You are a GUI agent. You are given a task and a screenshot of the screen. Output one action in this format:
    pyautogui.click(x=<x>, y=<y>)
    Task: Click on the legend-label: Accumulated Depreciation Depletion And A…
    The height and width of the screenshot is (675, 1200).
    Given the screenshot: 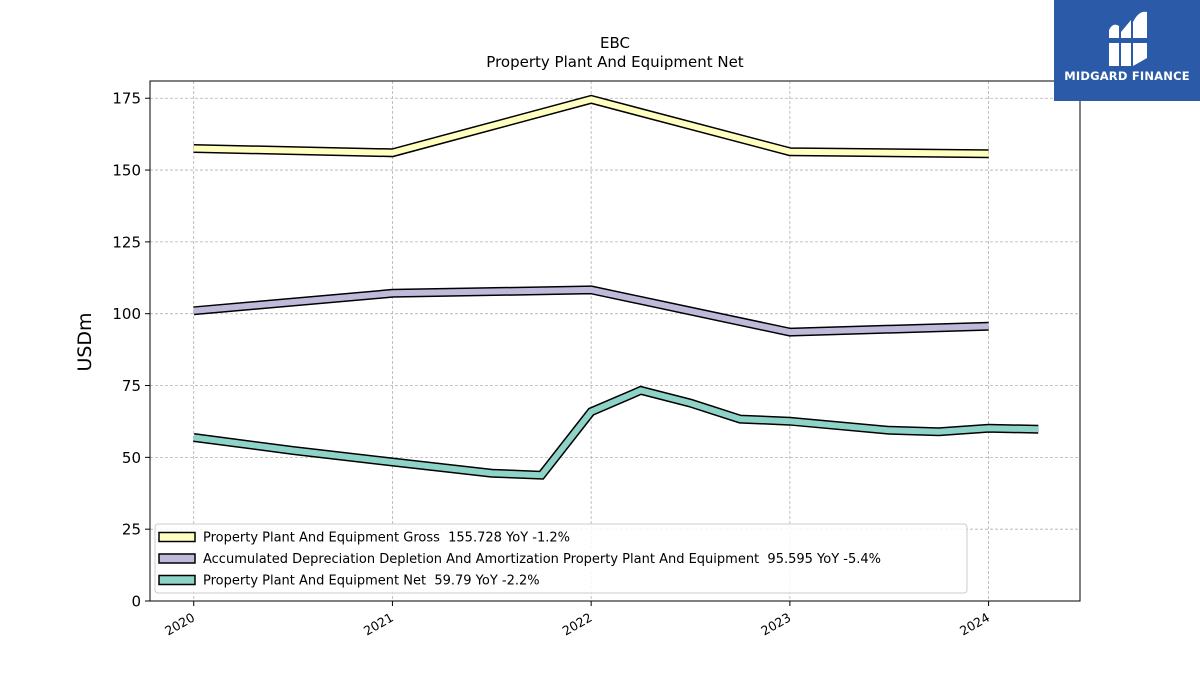 What is the action you would take?
    pyautogui.click(x=542, y=559)
    